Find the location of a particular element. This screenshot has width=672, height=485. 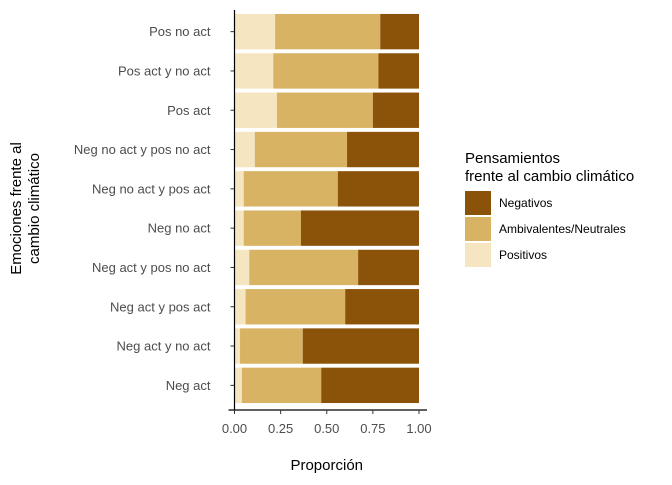

legend-title-line: frente al cambio climático is located at coordinates (549, 176).